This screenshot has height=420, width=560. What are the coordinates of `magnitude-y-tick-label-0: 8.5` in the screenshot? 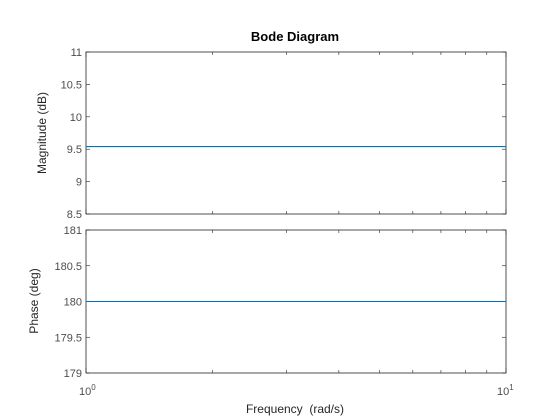 It's located at (74, 215).